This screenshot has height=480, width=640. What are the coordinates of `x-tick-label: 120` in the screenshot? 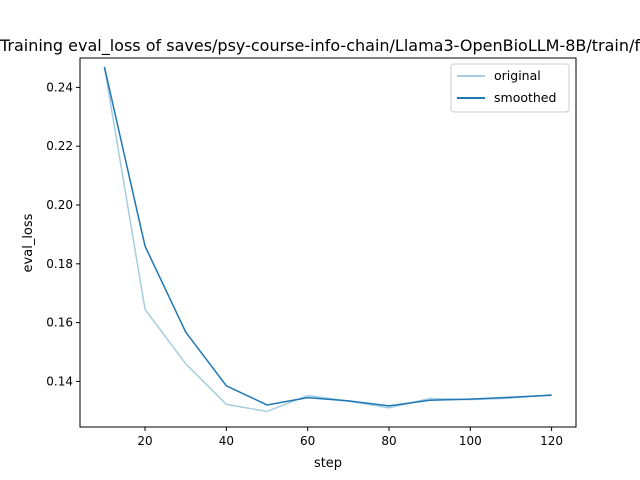 It's located at (551, 441).